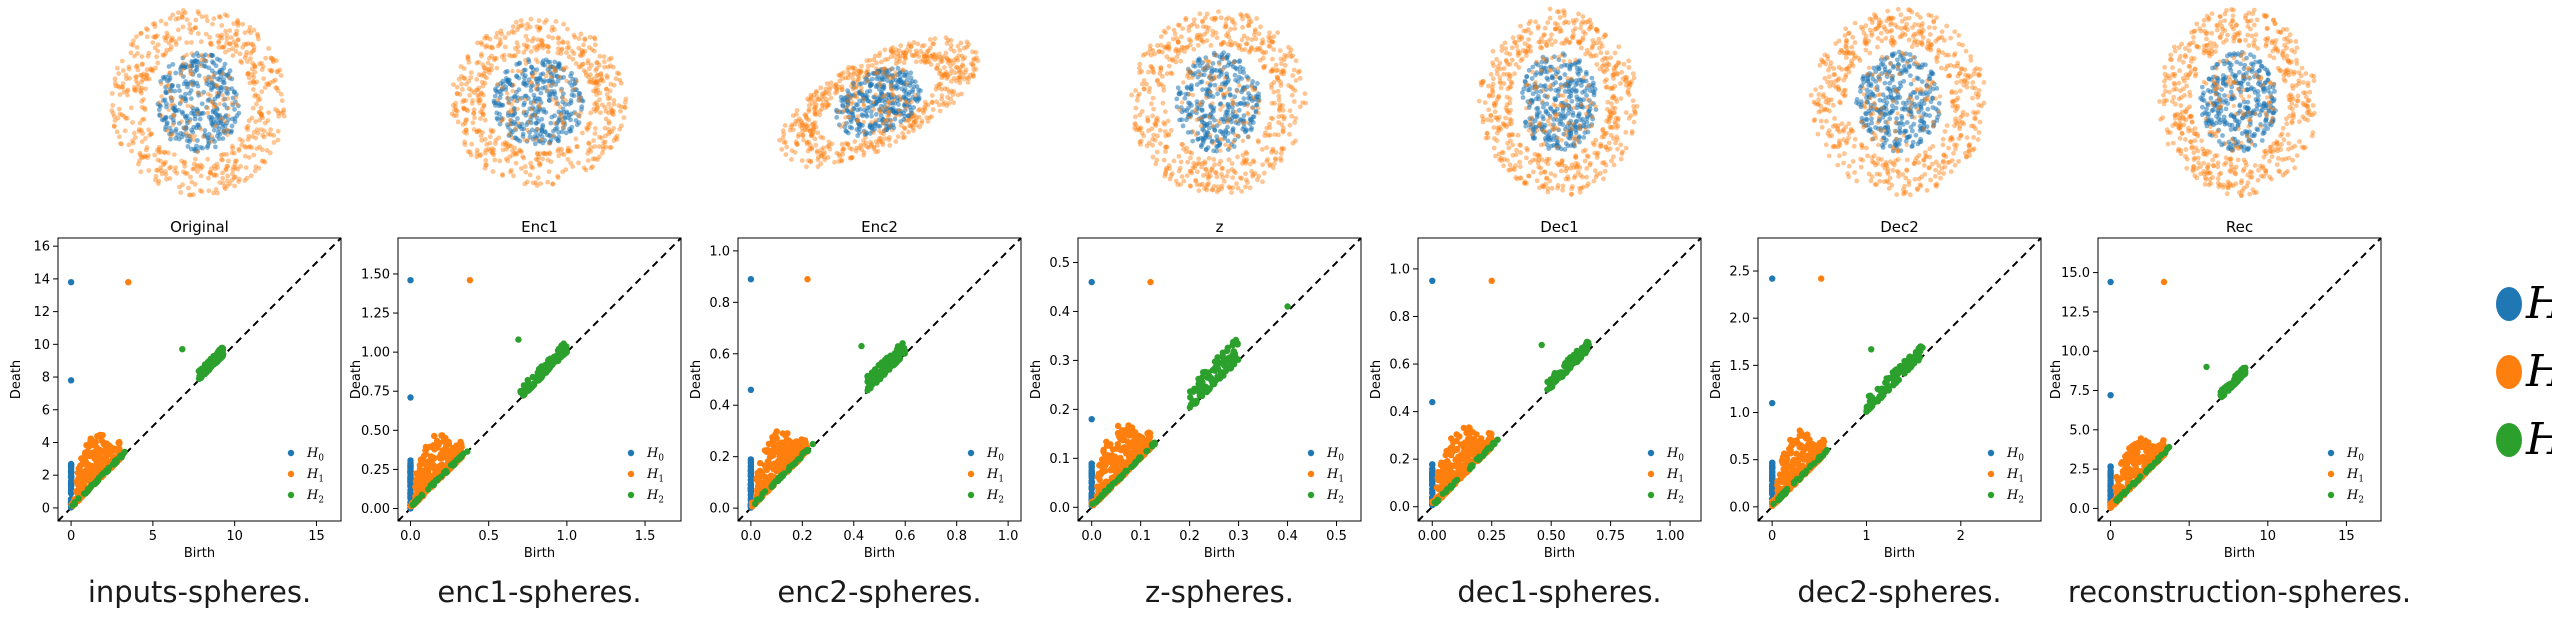  What do you see at coordinates (1670, 536) in the screenshot?
I see `x-tick-label: 1.00` at bounding box center [1670, 536].